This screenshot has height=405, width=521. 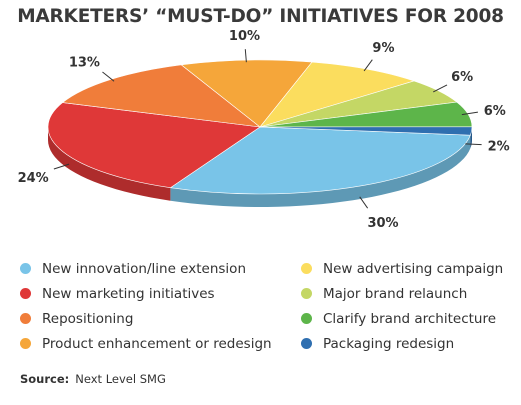 What do you see at coordinates (128, 293) in the screenshot?
I see `legend-label-2: New marketing initiatives` at bounding box center [128, 293].